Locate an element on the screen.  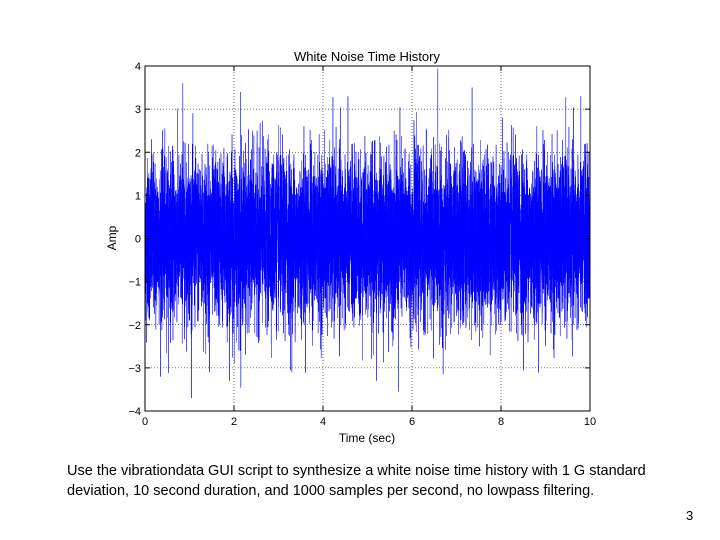
x-tick-label: 8 is located at coordinates (501, 422).